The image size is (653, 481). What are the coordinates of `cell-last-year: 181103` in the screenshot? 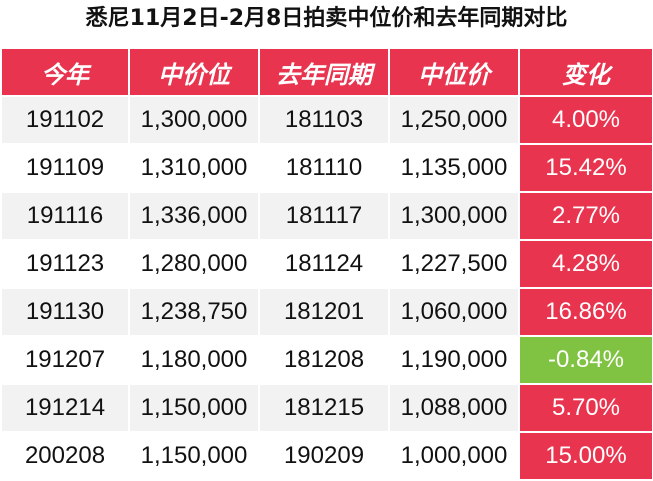 It's located at (325, 119).